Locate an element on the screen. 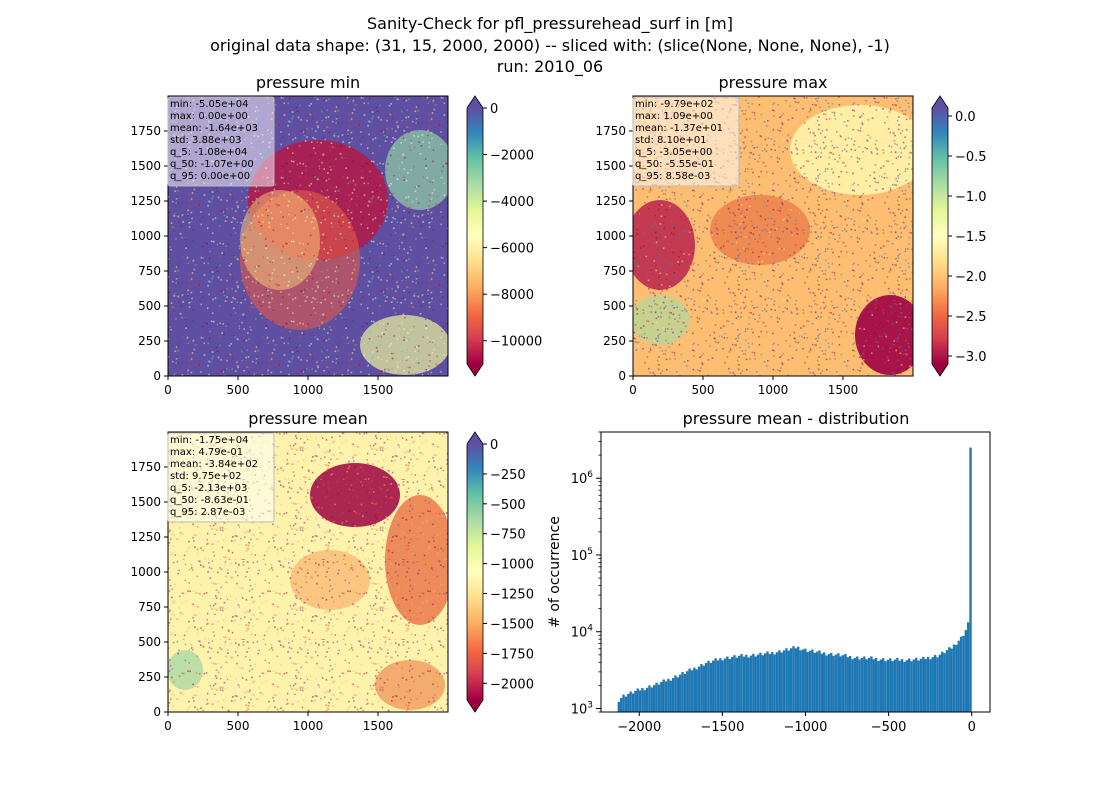 The image size is (1100, 800). colorbar-tick-label: −1750 is located at coordinates (512, 654).